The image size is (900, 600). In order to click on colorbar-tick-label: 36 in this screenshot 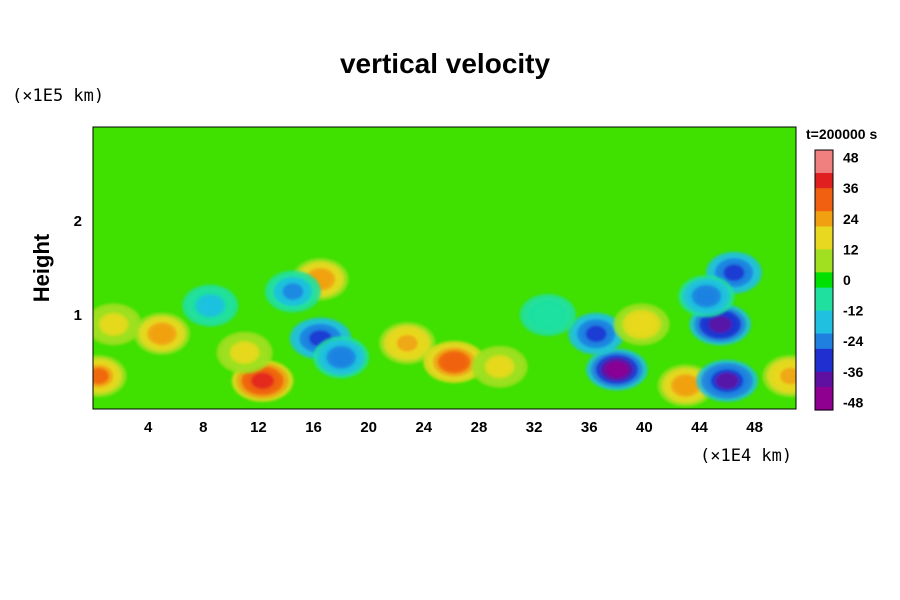, I will do `click(851, 188)`.